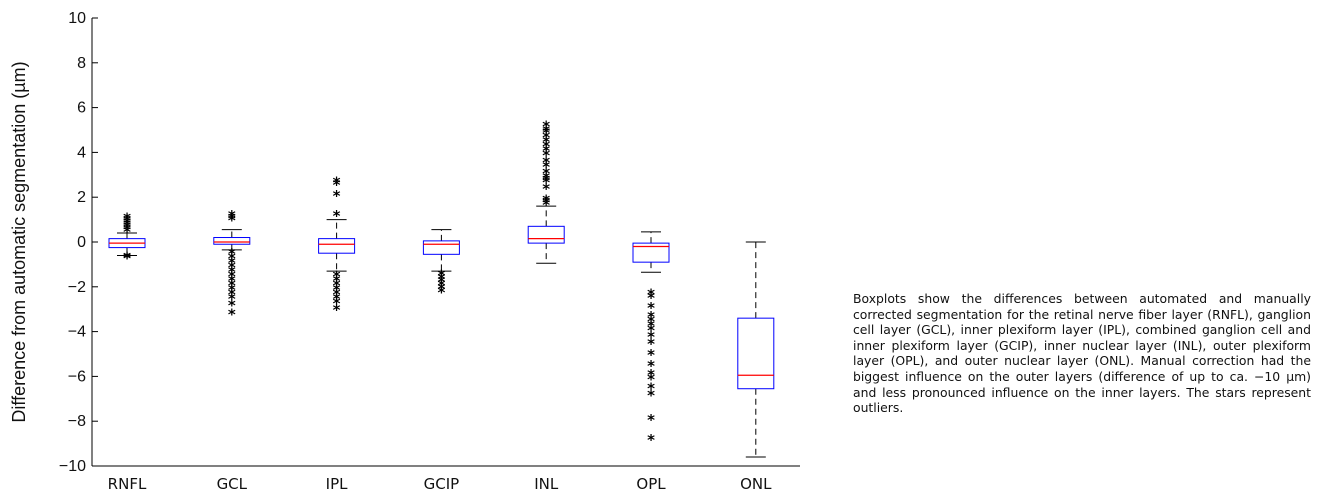  I want to click on box-ipl: IPL************, so click(337, 333).